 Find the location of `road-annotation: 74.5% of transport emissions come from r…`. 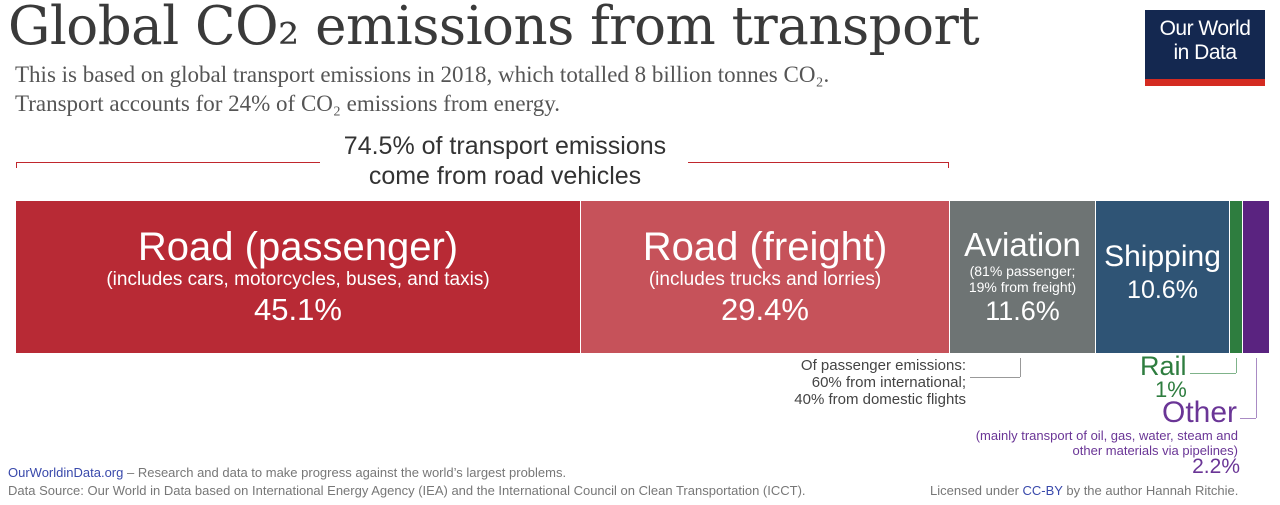

road-annotation: 74.5% of transport emissions come from r… is located at coordinates (505, 161).